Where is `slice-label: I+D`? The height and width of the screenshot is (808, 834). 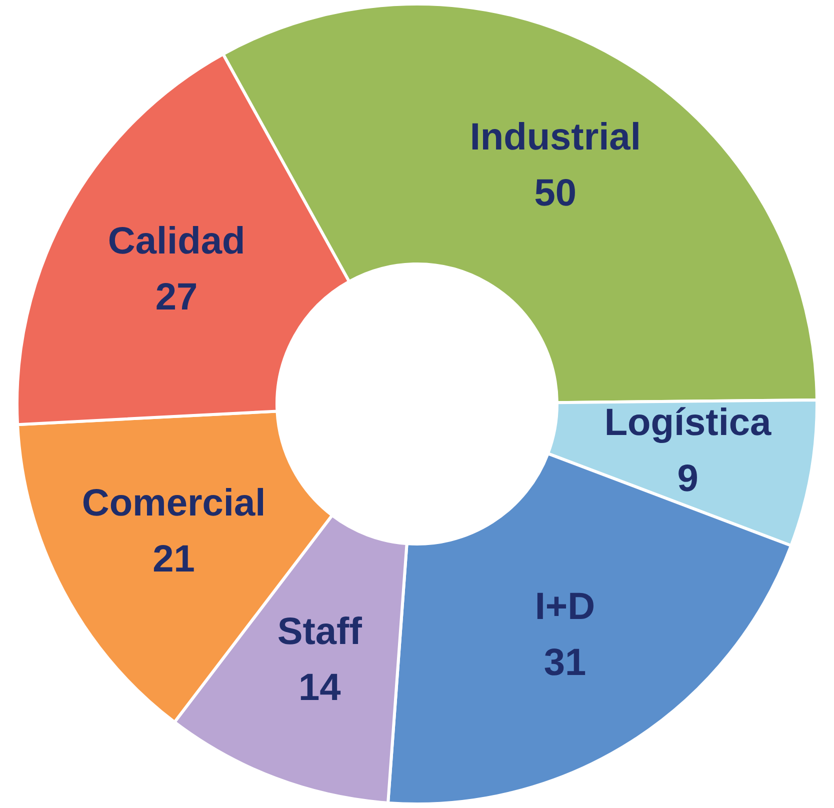 slice-label: I+D is located at coordinates (565, 607).